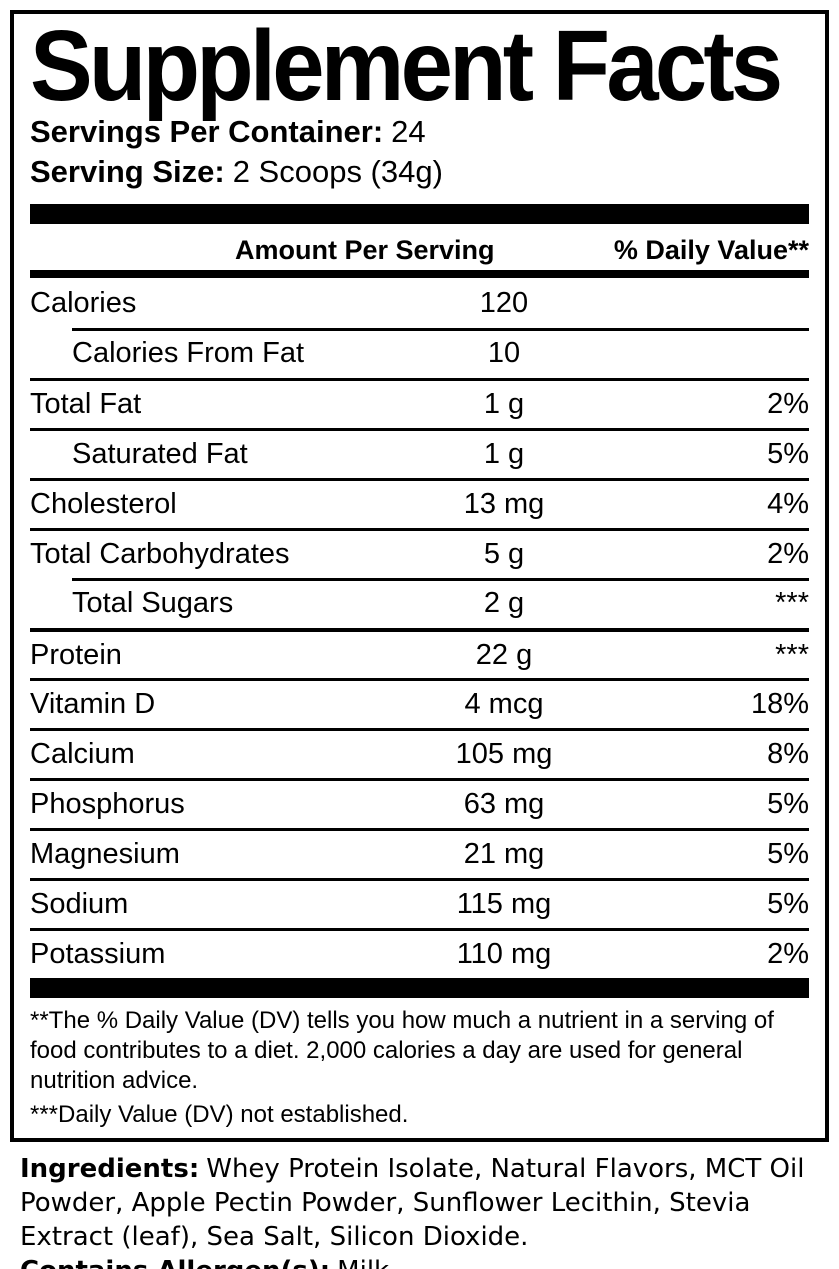 This screenshot has height=1269, width=839. What do you see at coordinates (76, 654) in the screenshot?
I see `nutrient-name: Protein` at bounding box center [76, 654].